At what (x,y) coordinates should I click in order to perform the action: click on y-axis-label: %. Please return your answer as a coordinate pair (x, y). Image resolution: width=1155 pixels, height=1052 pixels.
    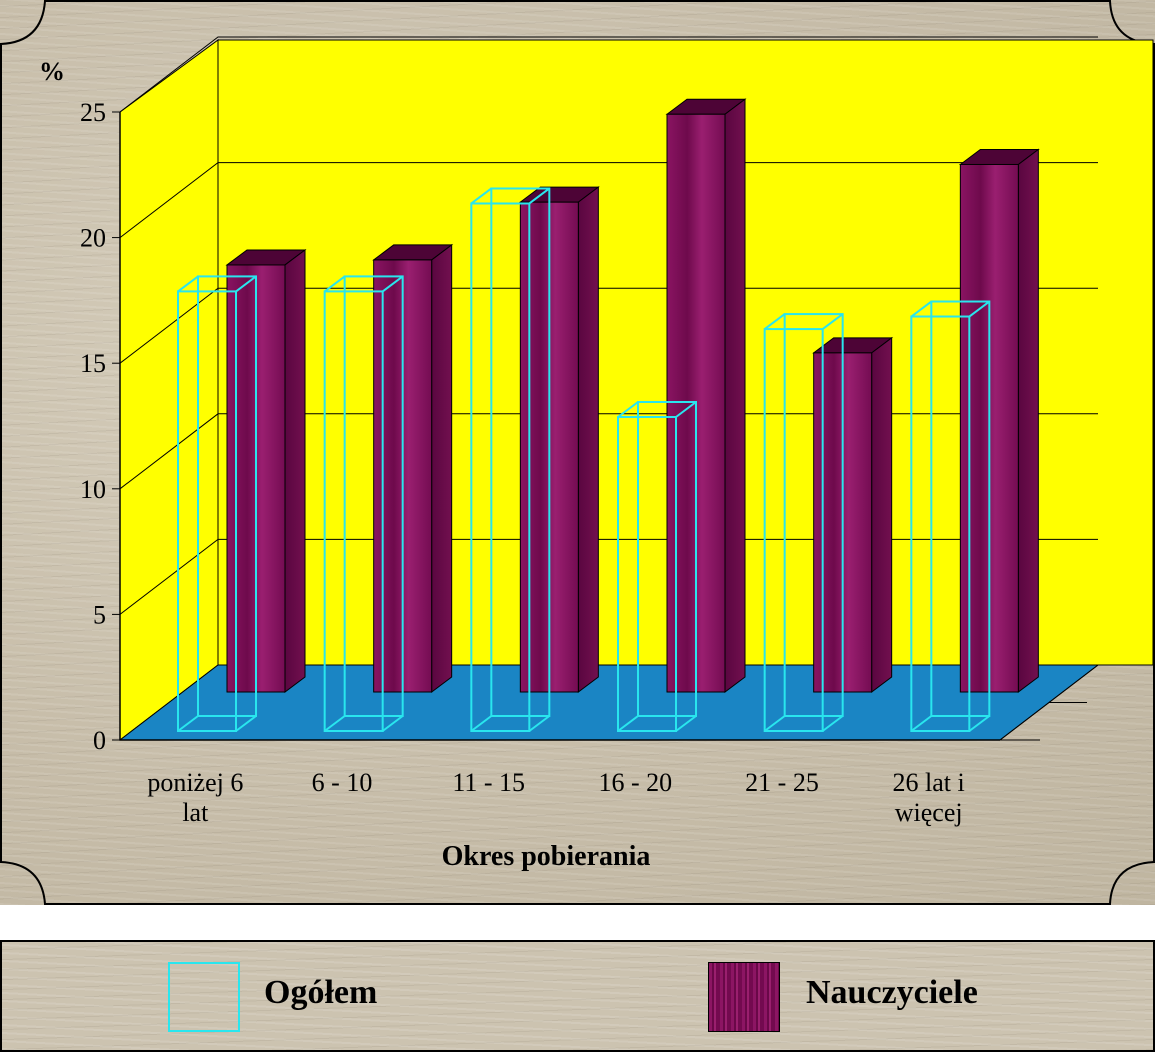
    Looking at the image, I should click on (52, 71).